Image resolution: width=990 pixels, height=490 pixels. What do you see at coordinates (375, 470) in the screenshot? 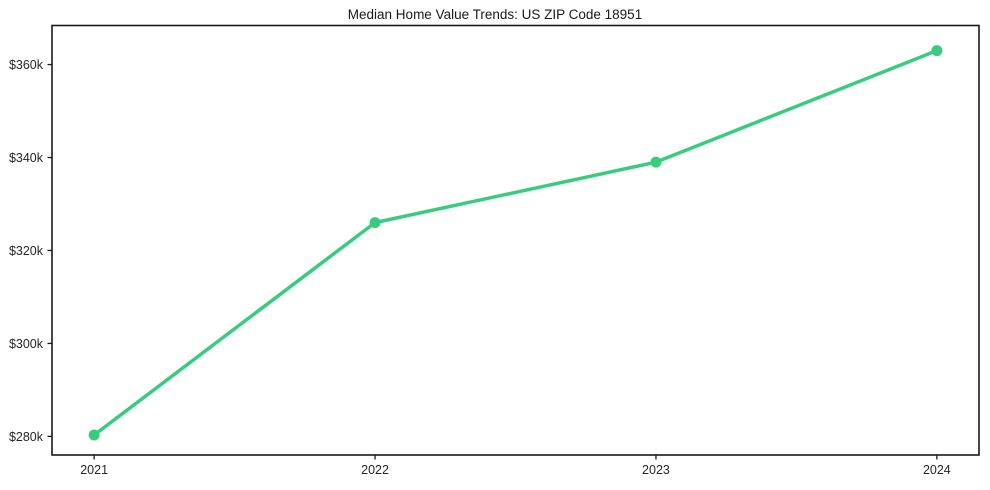
I see `x-tick-label: 2022` at bounding box center [375, 470].